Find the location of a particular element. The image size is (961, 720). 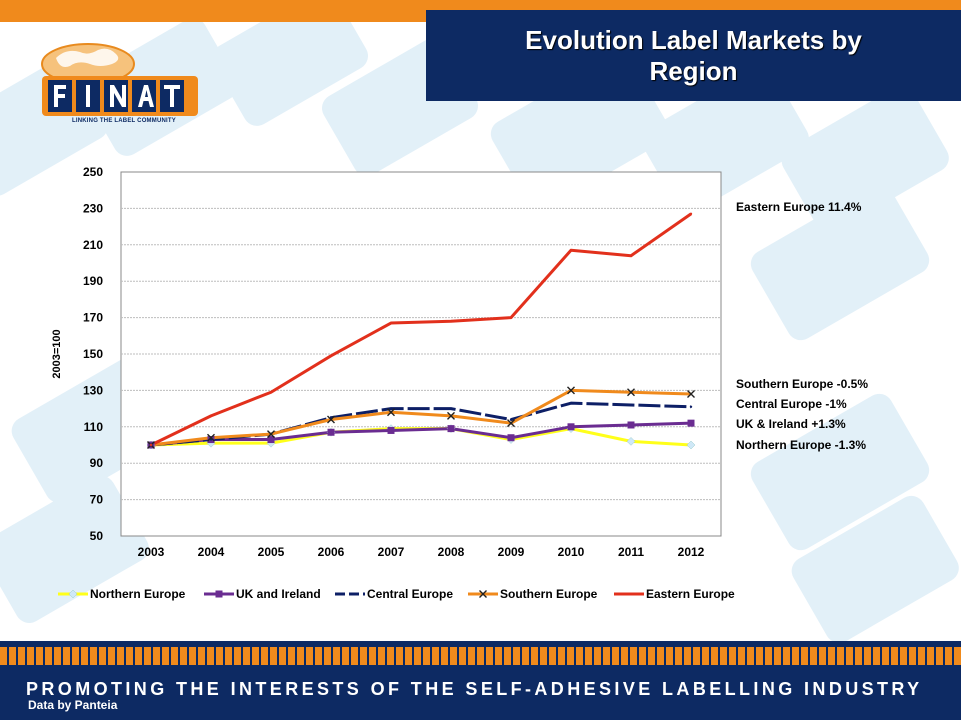

legend-marker-uk-and-ireland is located at coordinates (219, 594).